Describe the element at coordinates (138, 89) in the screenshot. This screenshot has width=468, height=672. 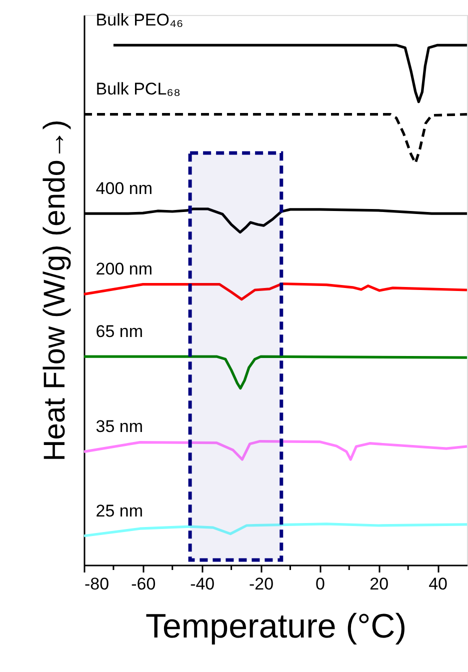
I see `series-label: Bulk PCL₆₈` at that location.